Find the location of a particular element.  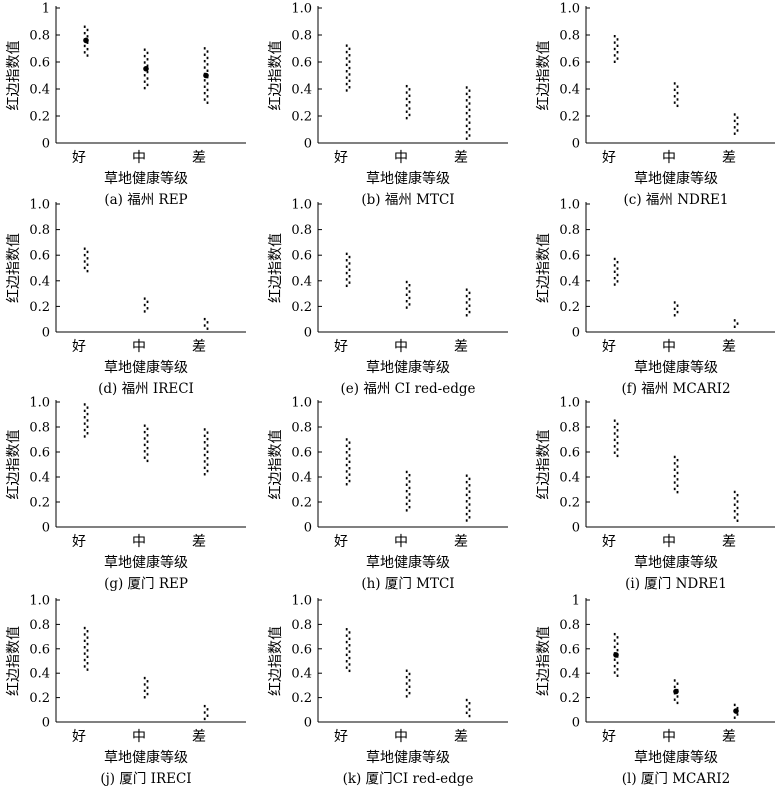

chart-caption: (k) 厦门CI red-edge is located at coordinates (408, 779).